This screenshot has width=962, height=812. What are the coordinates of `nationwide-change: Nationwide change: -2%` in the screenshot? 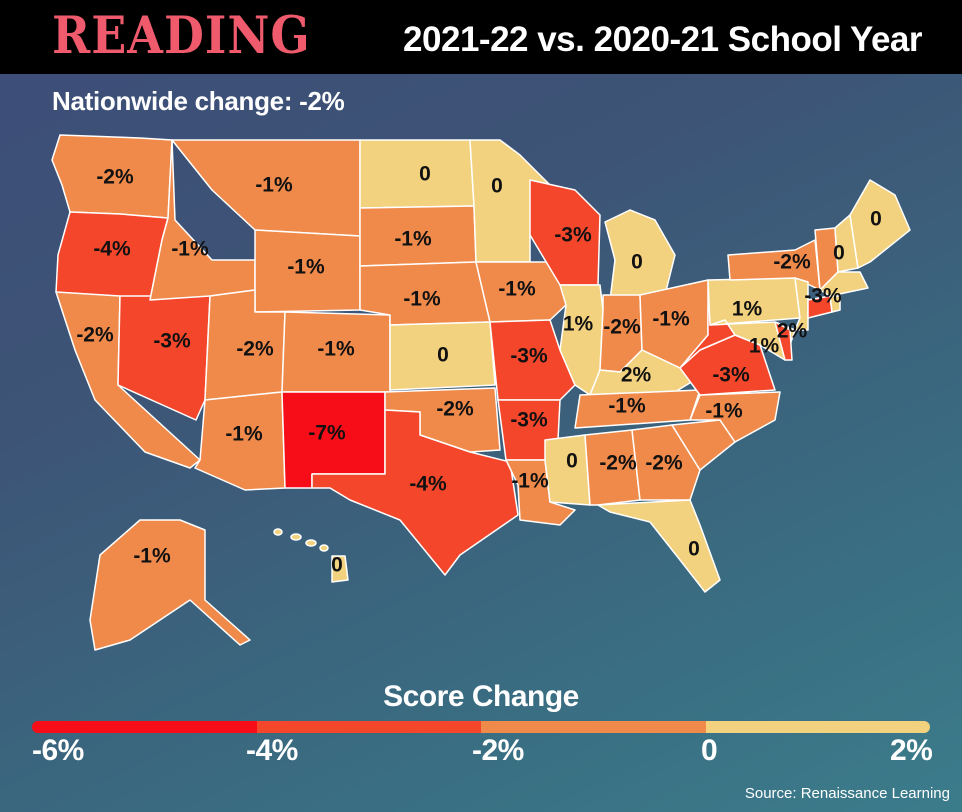 It's located at (198, 101).